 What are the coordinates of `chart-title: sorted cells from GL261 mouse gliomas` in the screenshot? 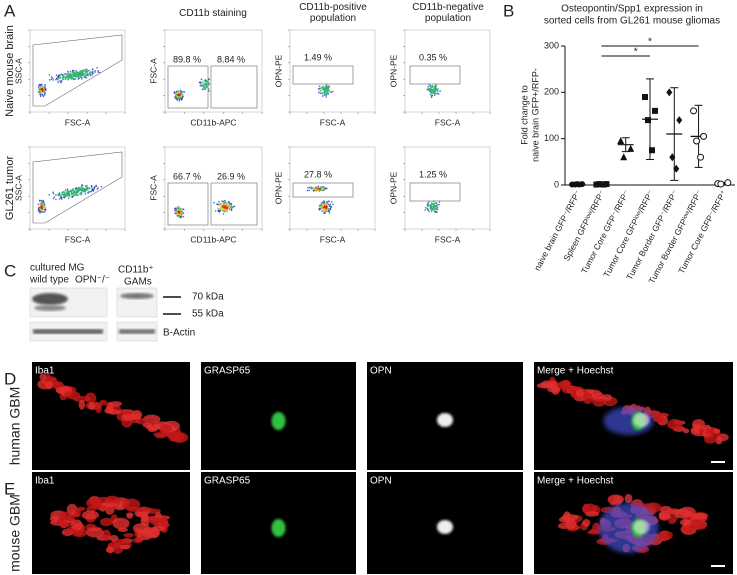 It's located at (632, 21).